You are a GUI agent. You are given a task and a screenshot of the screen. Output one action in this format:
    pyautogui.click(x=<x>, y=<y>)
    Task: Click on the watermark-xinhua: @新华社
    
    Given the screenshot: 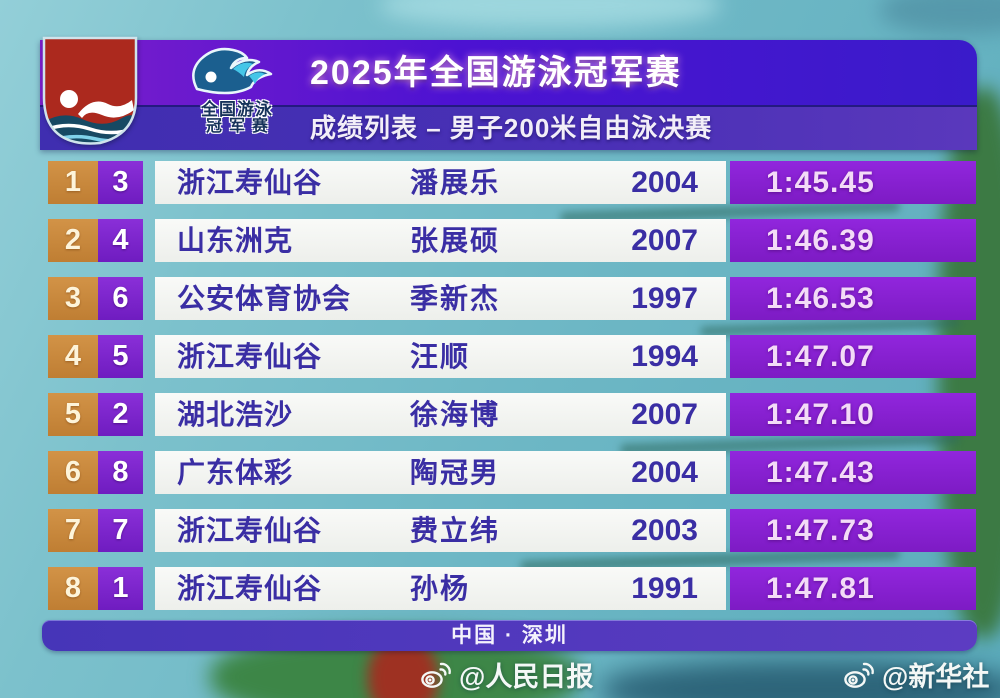 What is the action you would take?
    pyautogui.click(x=916, y=674)
    